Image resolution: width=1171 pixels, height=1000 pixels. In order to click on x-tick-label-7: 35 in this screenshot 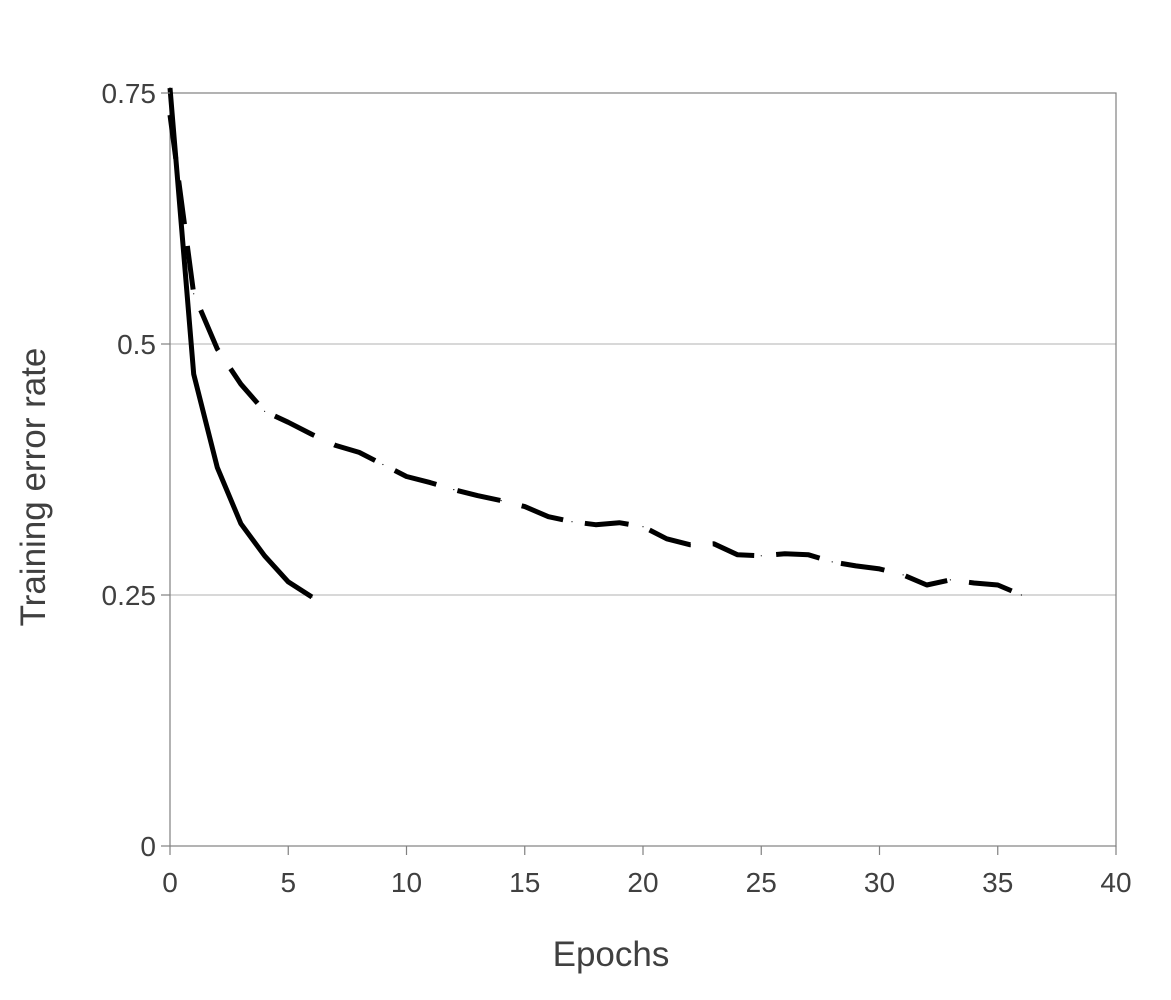, I will do `click(997, 882)`.